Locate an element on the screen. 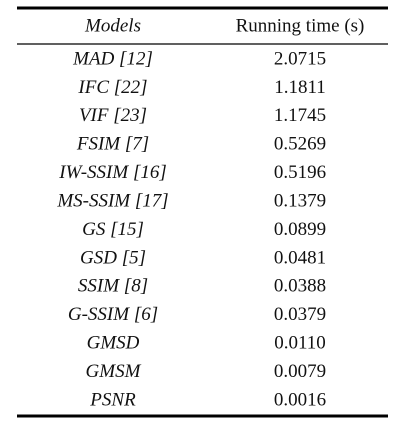 The image size is (402, 426). model-cell: G-SSIM [6] is located at coordinates (113, 314).